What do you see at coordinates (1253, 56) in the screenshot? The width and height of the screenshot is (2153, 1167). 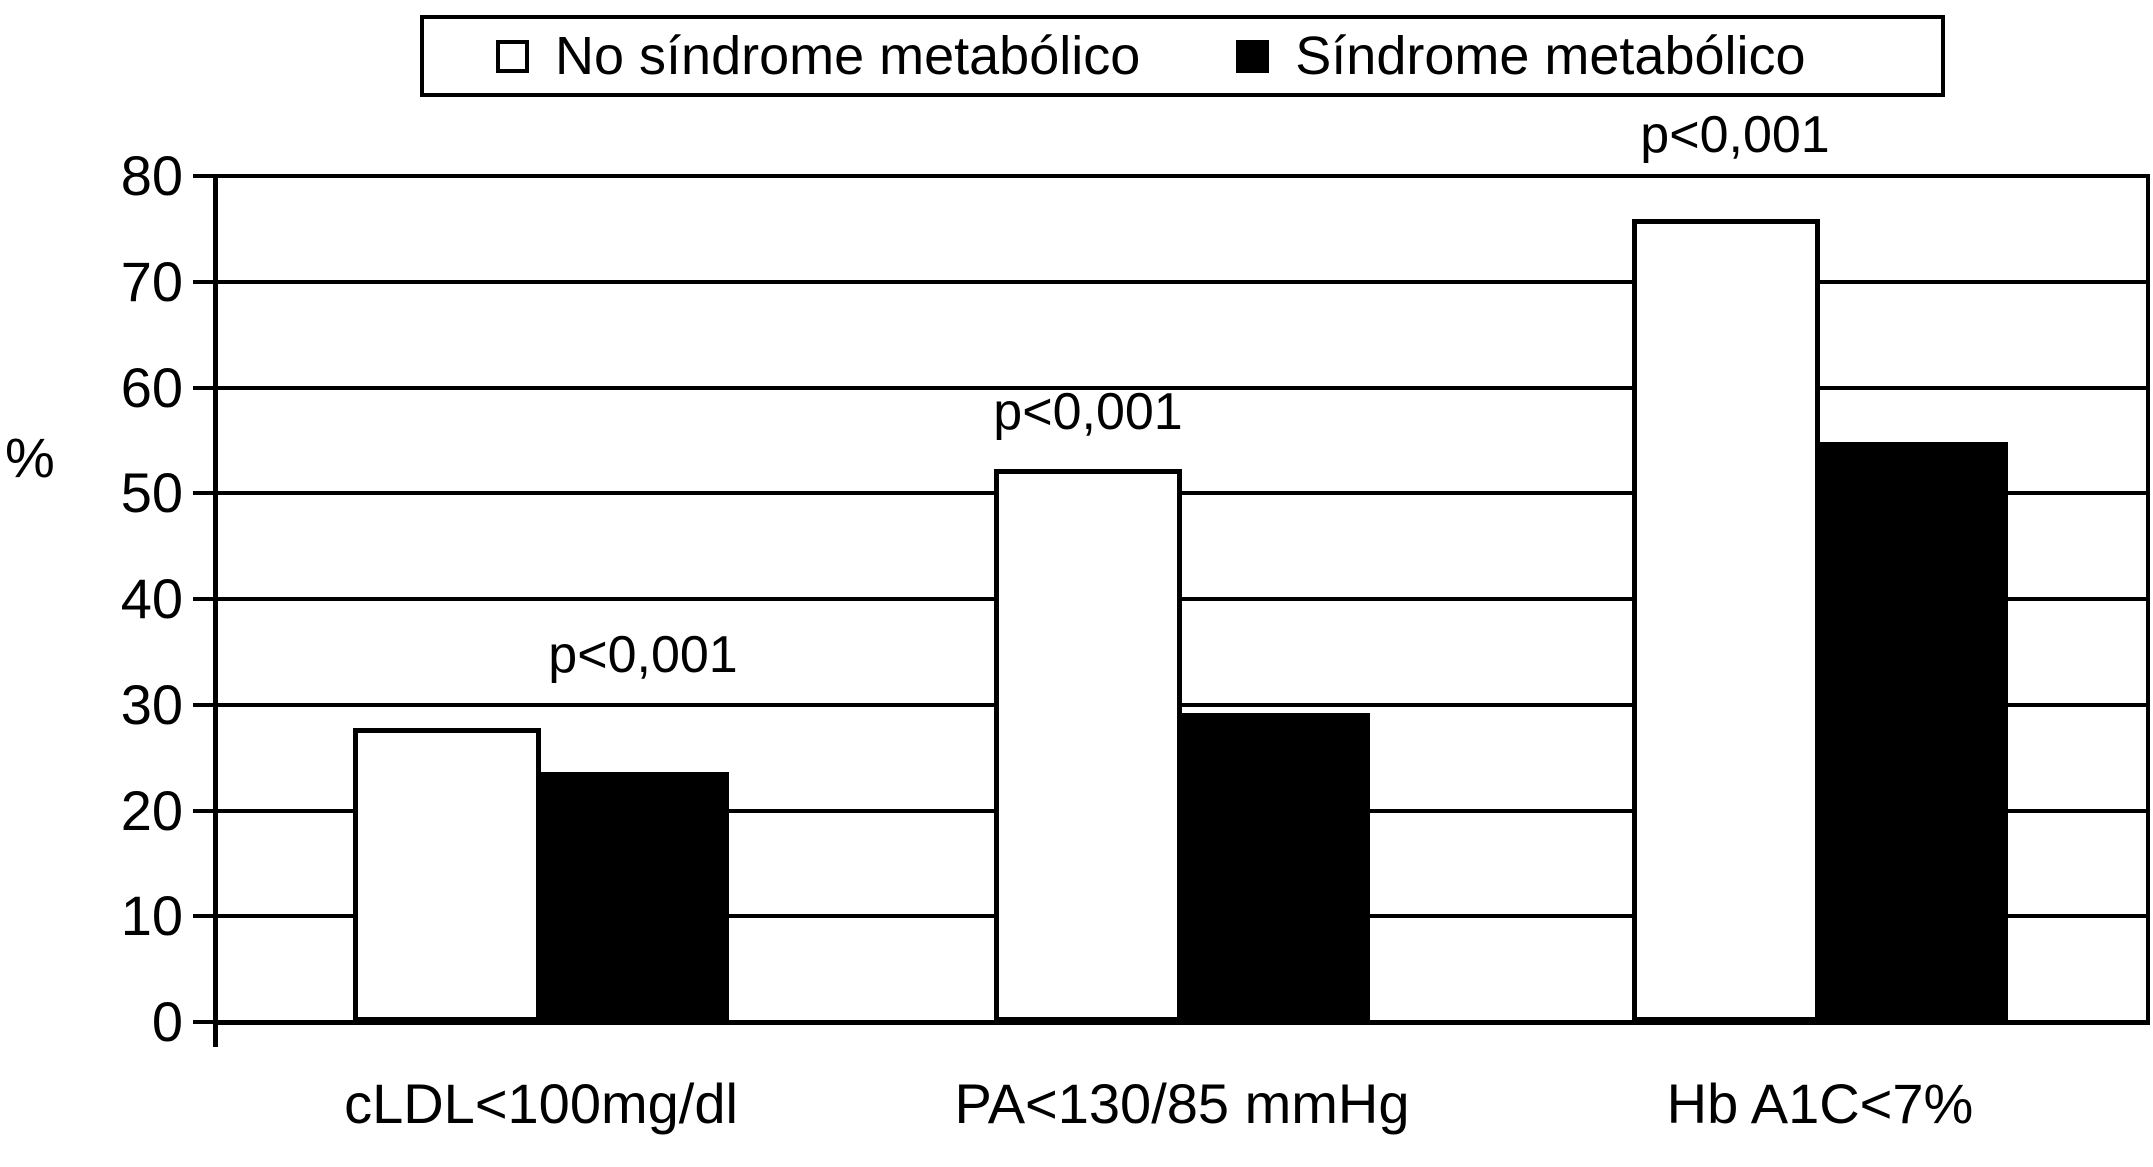 I see `legend-swatch-filled-square-icon` at bounding box center [1253, 56].